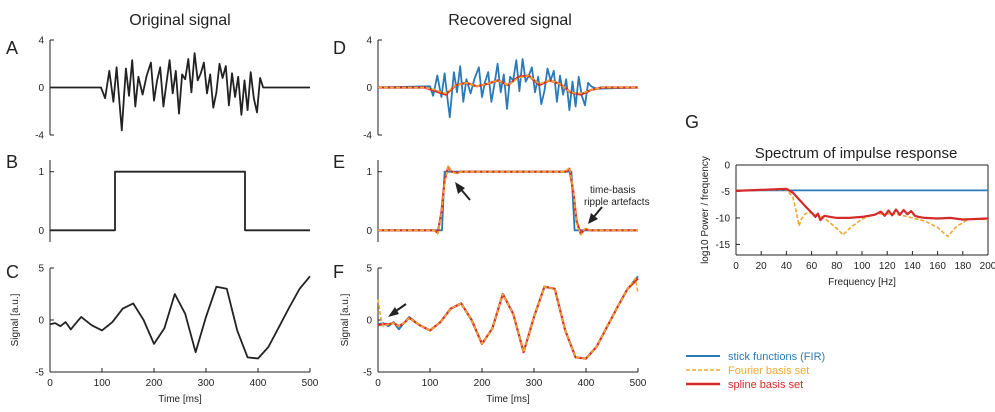  Describe the element at coordinates (41, 269) in the screenshot. I see `panel-c-ytick-label: 5` at that location.